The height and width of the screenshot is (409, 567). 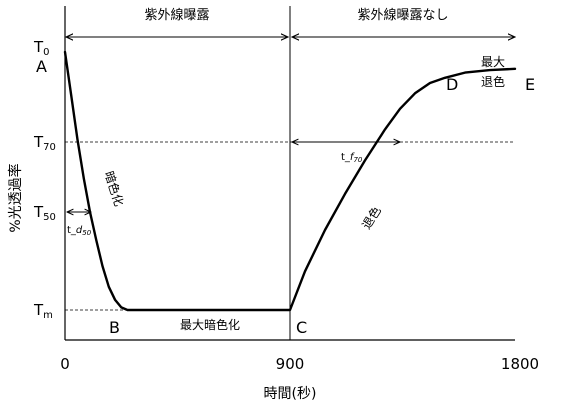 I want to click on x-tick-label-1800: 1800, so click(x=520, y=364).